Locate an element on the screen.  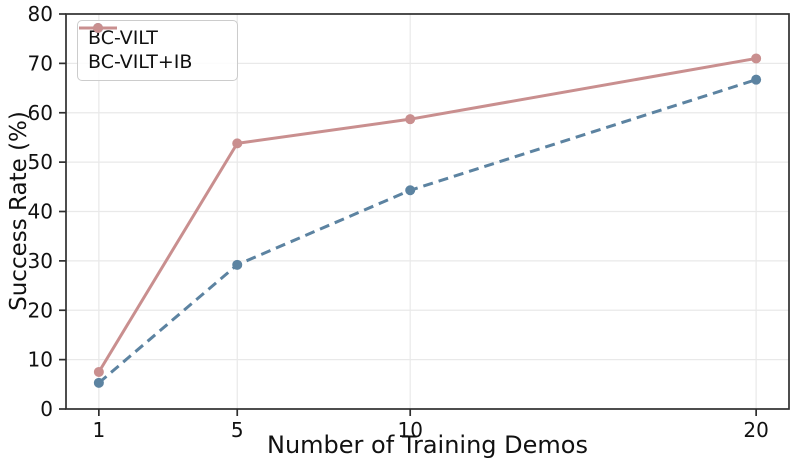
x-tick-label: 5 is located at coordinates (237, 430).